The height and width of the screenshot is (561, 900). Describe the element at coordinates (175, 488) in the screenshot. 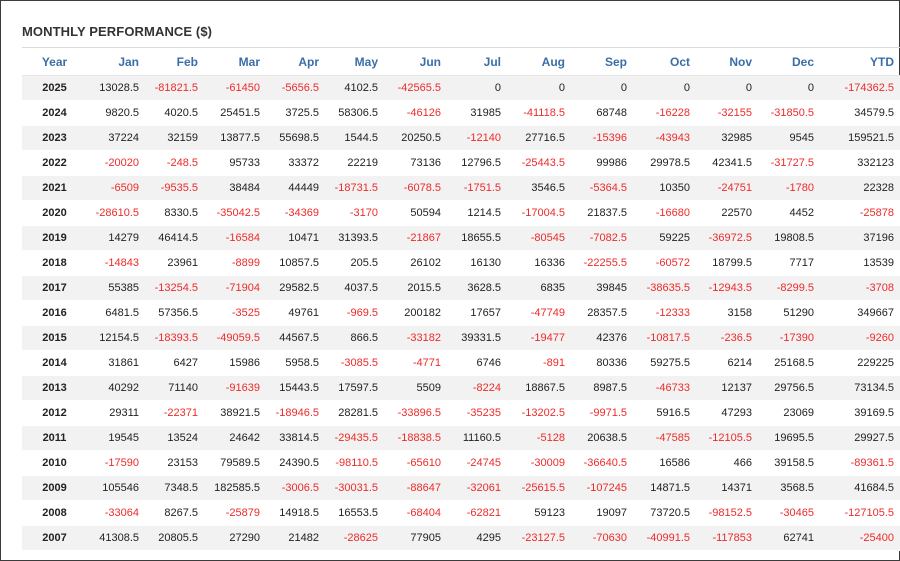

I see `month-value-cell: 7348.5` at that location.